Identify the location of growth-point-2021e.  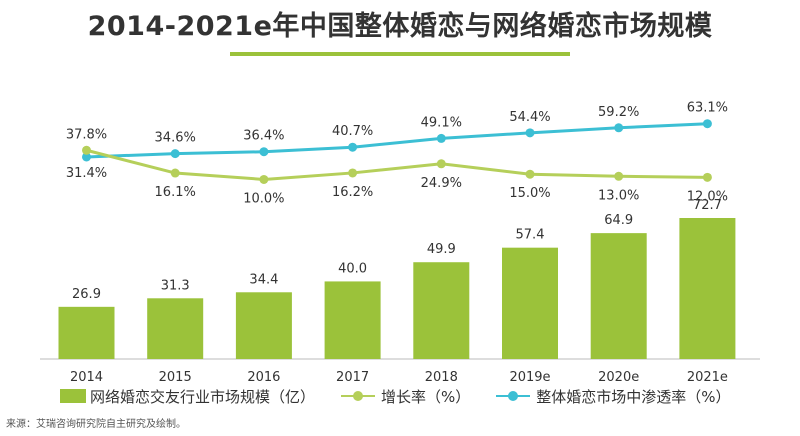
(707, 177).